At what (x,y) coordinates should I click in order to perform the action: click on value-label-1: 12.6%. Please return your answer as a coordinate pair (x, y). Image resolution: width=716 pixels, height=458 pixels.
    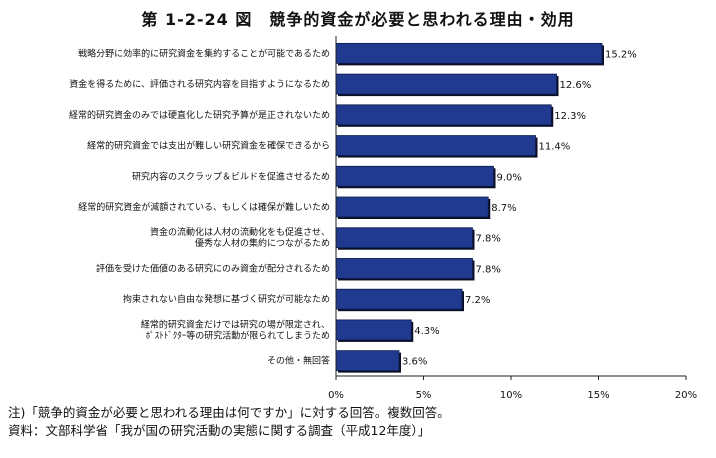
    Looking at the image, I should click on (576, 85).